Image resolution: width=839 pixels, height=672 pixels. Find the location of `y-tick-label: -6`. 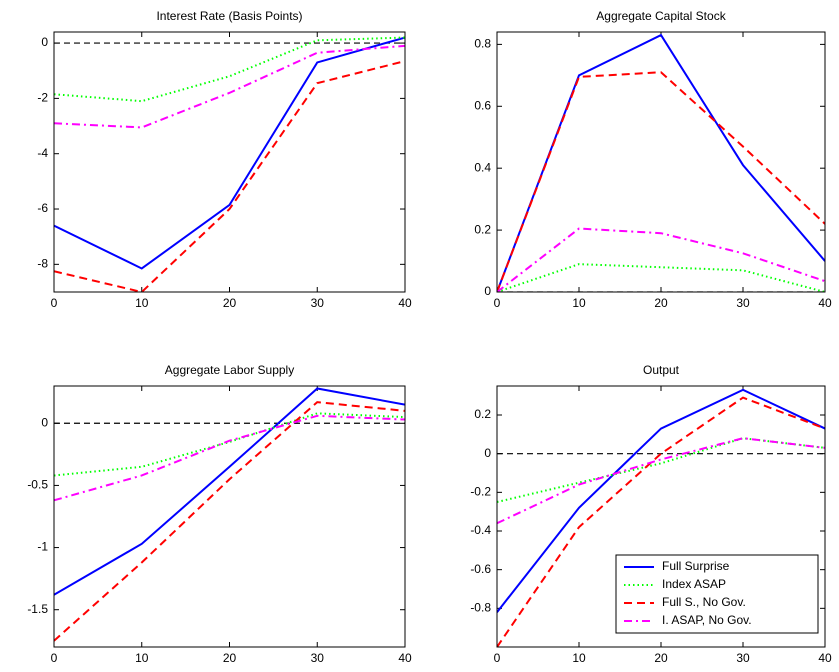

y-tick-label: -6 is located at coordinates (42, 208).